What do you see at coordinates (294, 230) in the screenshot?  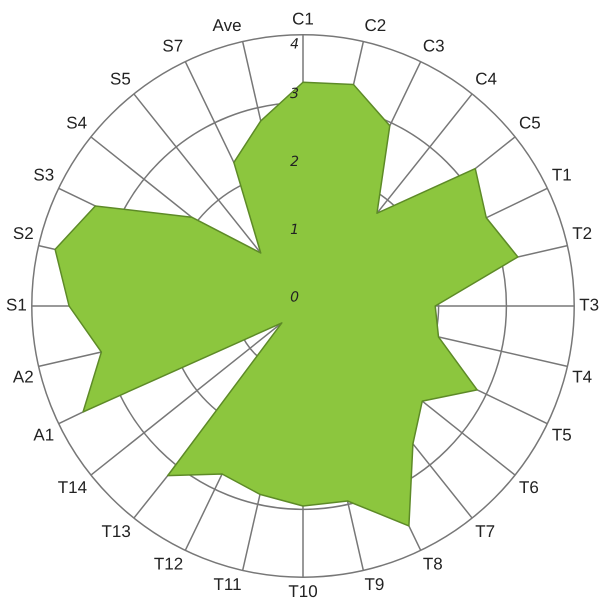 I see `y-tick-label: 1` at bounding box center [294, 230].